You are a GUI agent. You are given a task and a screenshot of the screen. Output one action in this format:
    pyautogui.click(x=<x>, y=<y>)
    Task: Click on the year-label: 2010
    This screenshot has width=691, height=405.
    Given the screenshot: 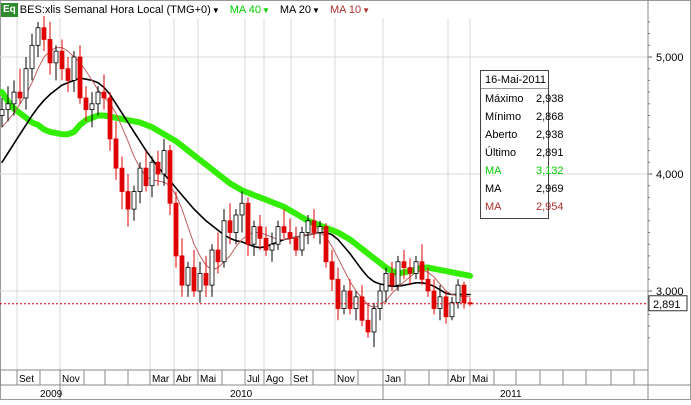 What is the action you would take?
    pyautogui.click(x=241, y=394)
    